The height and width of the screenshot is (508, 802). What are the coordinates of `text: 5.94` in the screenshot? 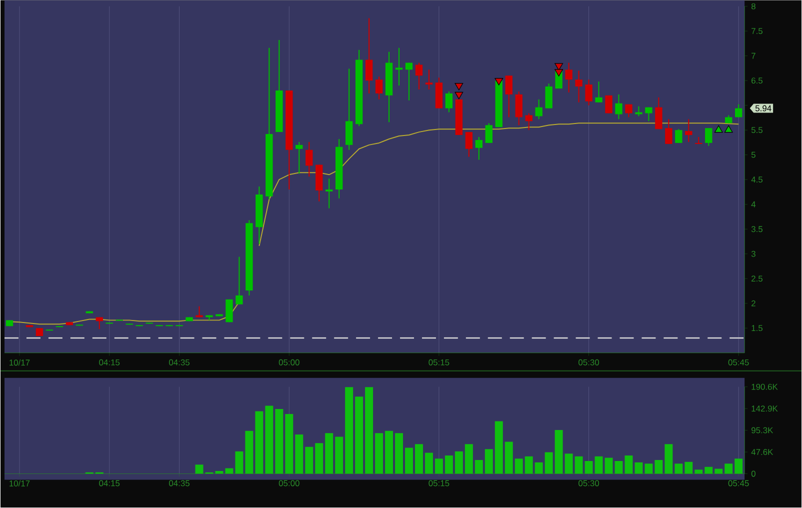 It's located at (763, 108).